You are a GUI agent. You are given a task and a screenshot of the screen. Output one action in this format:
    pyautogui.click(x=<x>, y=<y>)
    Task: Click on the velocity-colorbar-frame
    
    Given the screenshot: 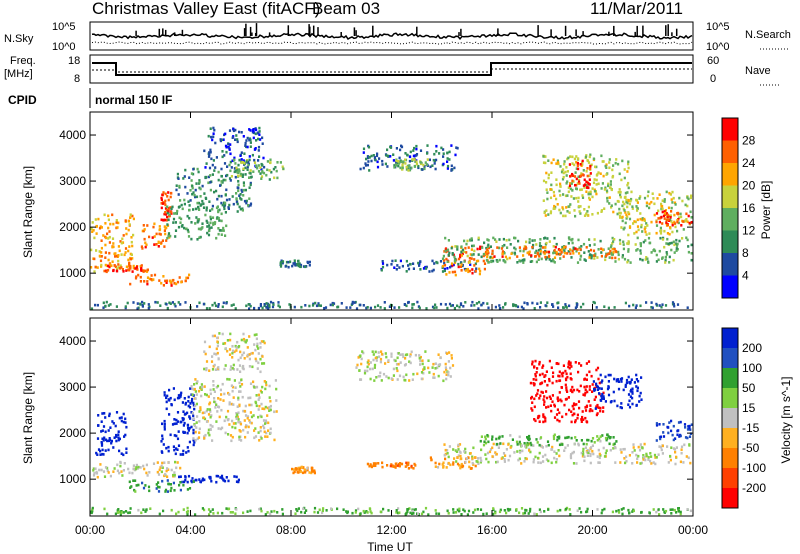 What is the action you would take?
    pyautogui.click(x=730, y=418)
    